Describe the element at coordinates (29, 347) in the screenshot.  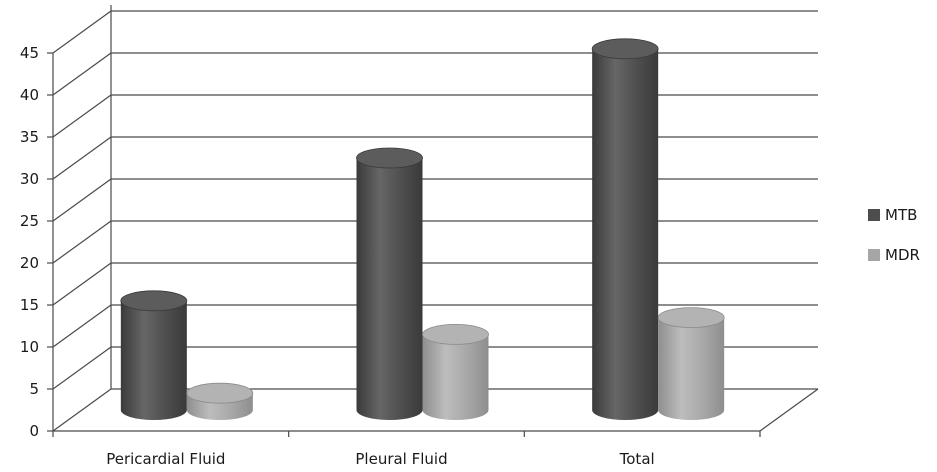
I see `y-tick-label: 10` at that location.